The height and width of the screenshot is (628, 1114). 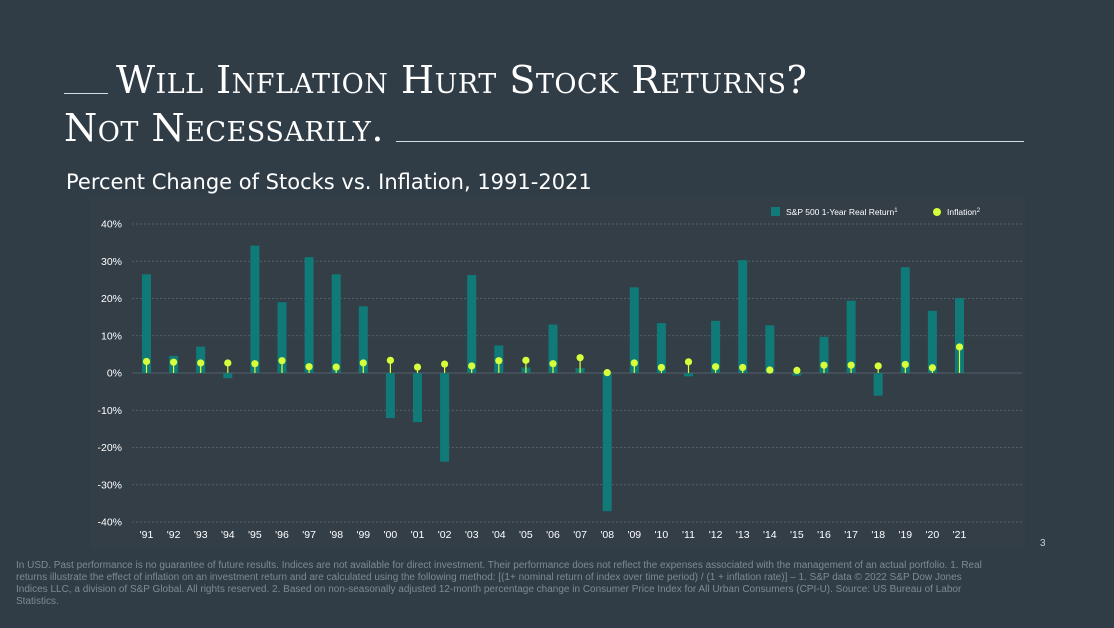 I want to click on x-tick-label: '98, so click(x=336, y=535).